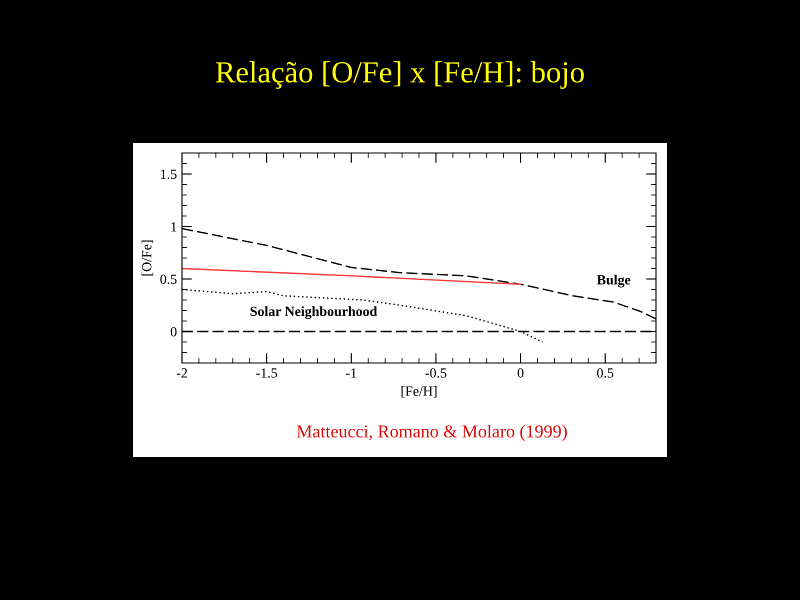  Describe the element at coordinates (521, 373) in the screenshot. I see `x-tick-label: 0` at that location.